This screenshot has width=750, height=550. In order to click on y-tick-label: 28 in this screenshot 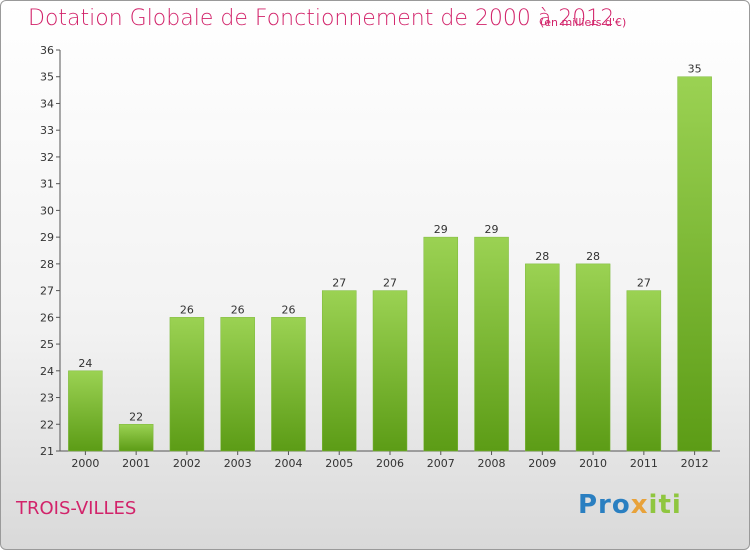, I will do `click(47, 264)`.